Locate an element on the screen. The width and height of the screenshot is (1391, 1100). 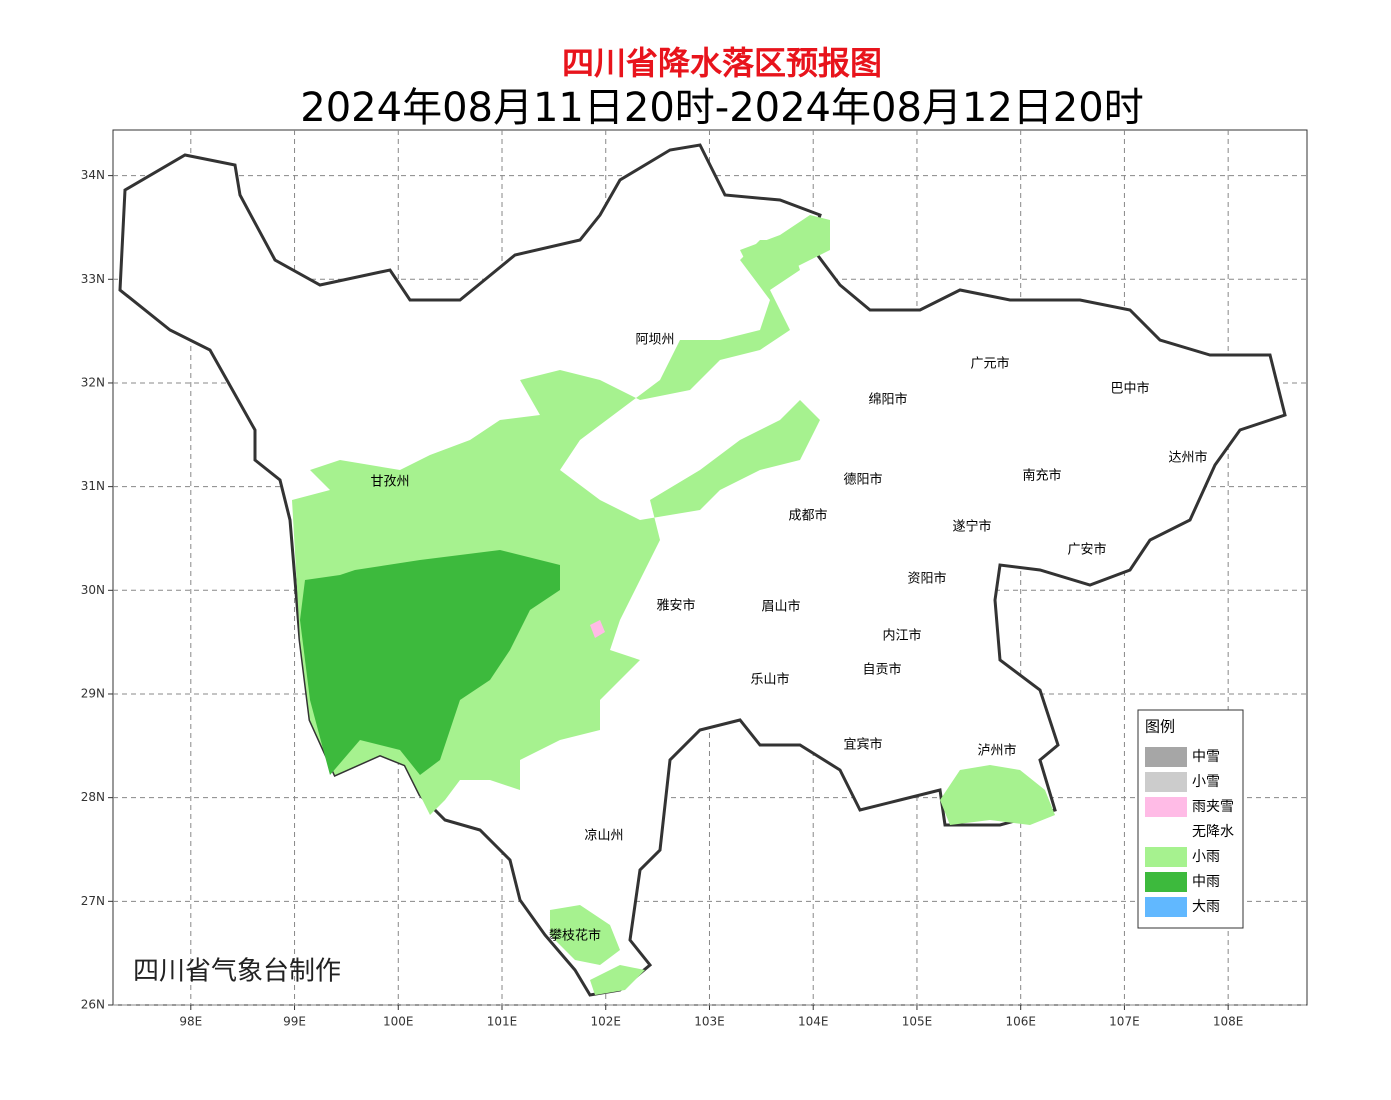
place-label: 自贡市 is located at coordinates (881, 670).